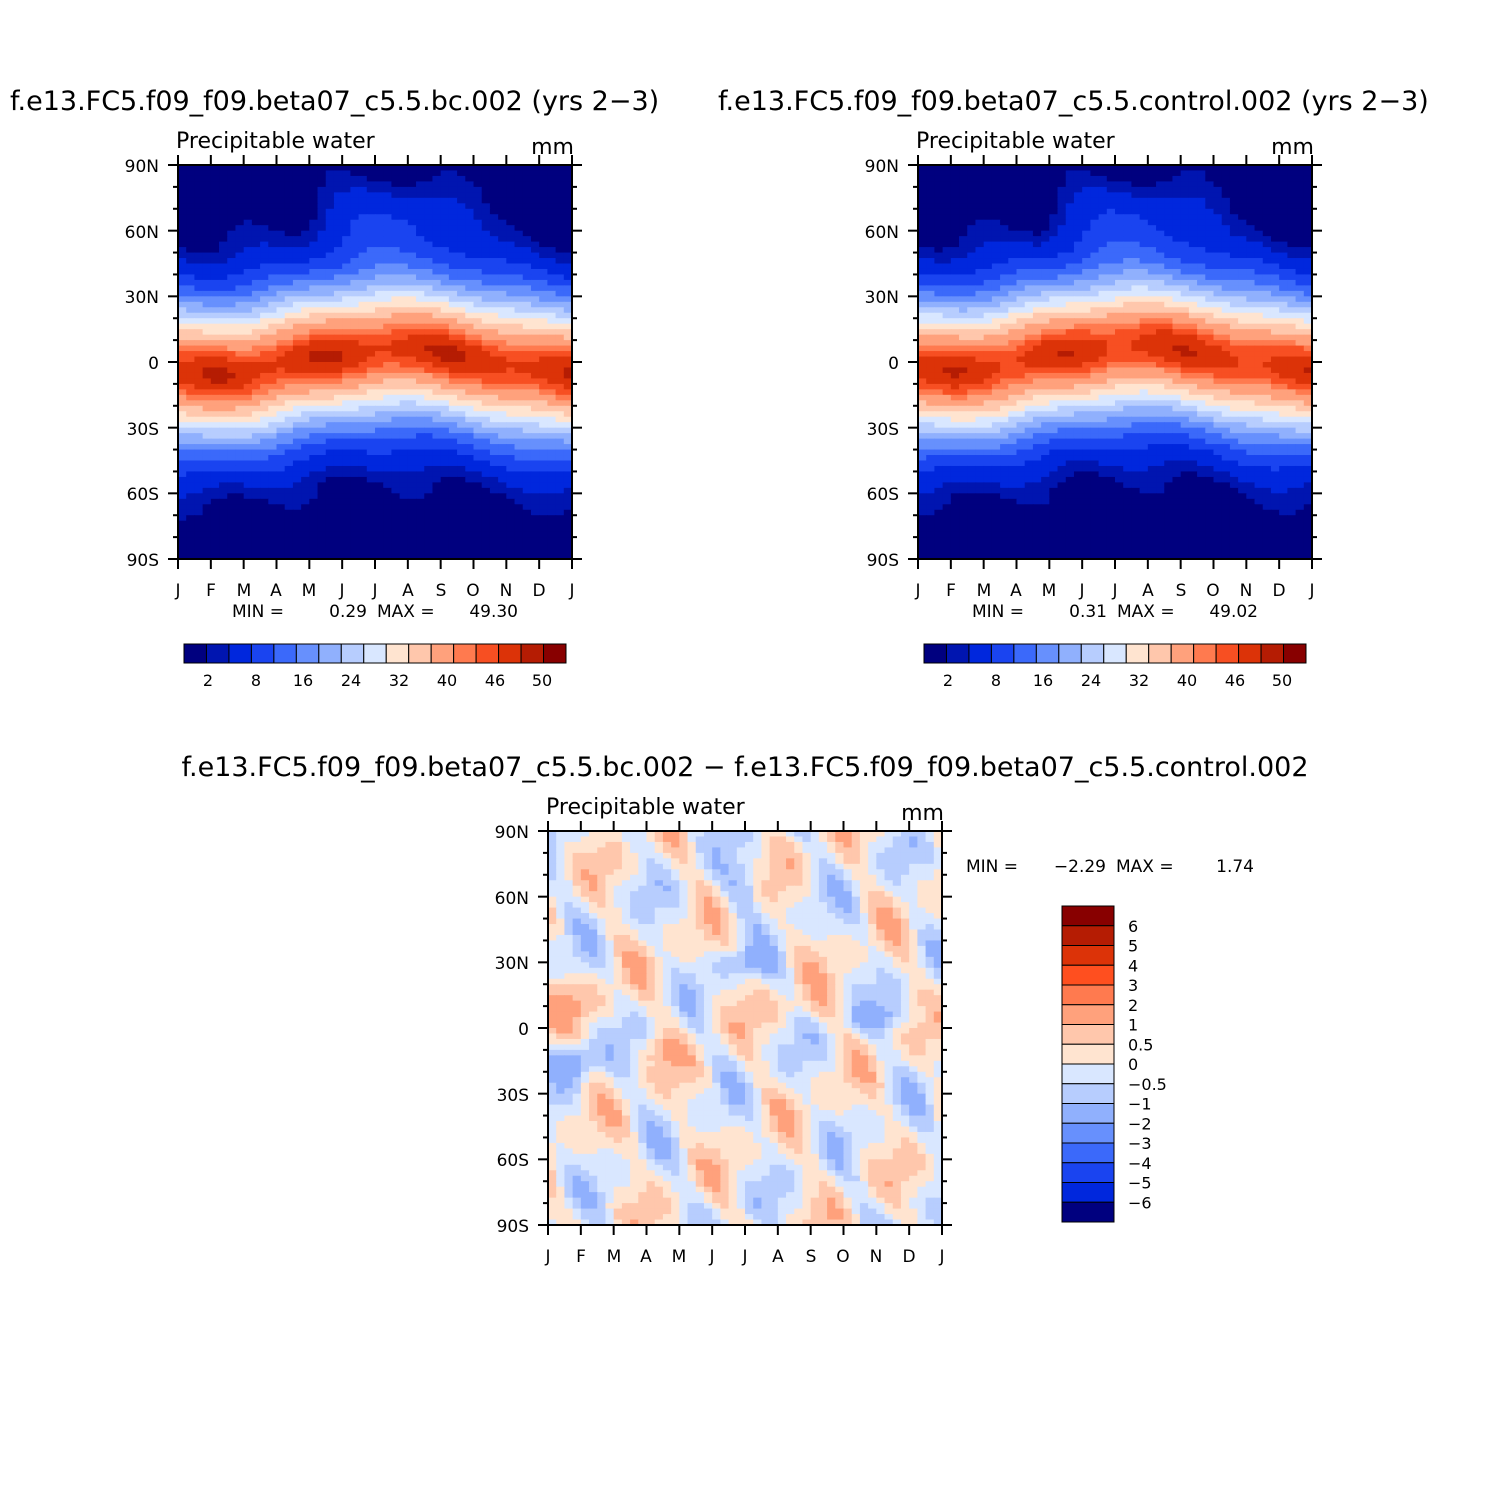 The height and width of the screenshot is (1491, 1491). I want to click on panel-bc-xlabel-sep: S, so click(441, 591).